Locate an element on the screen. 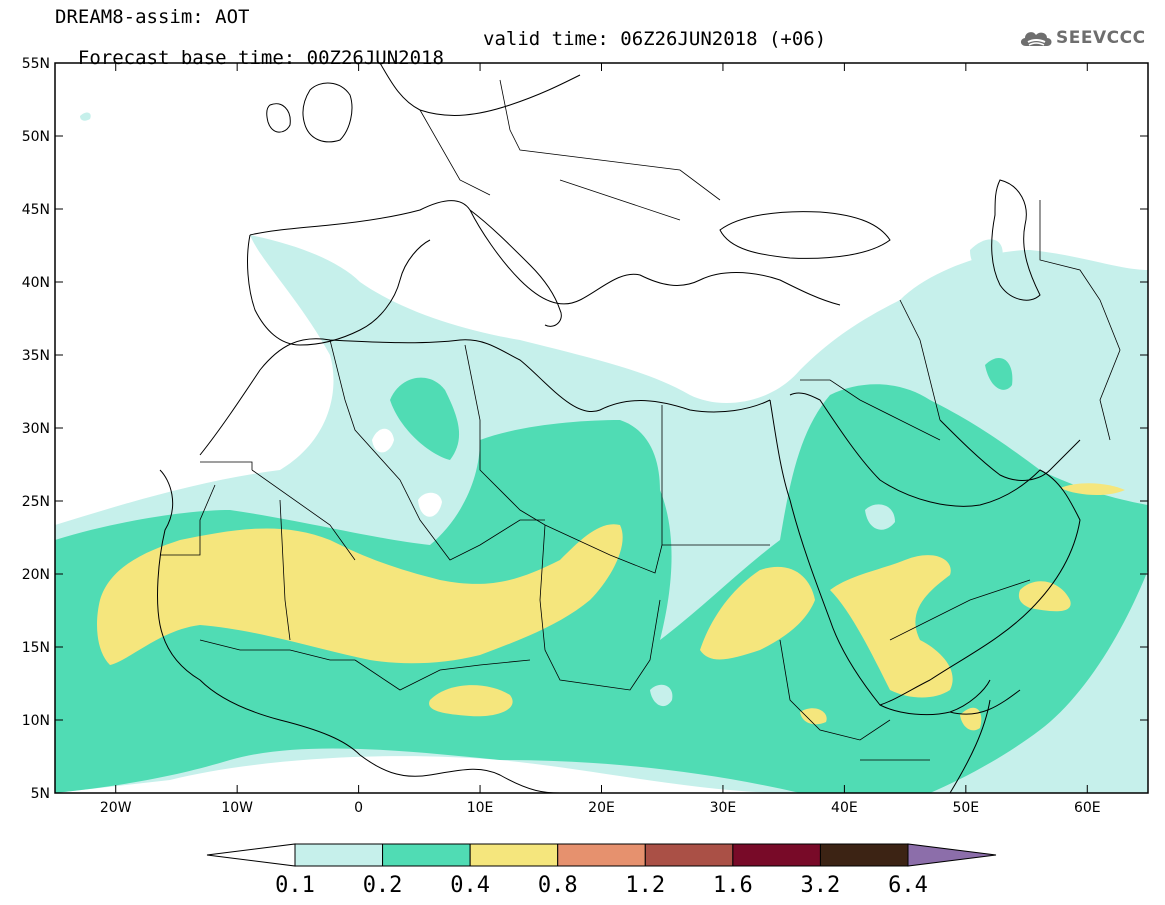  map-title: DREAM8-assim: AOT is located at coordinates (152, 17).